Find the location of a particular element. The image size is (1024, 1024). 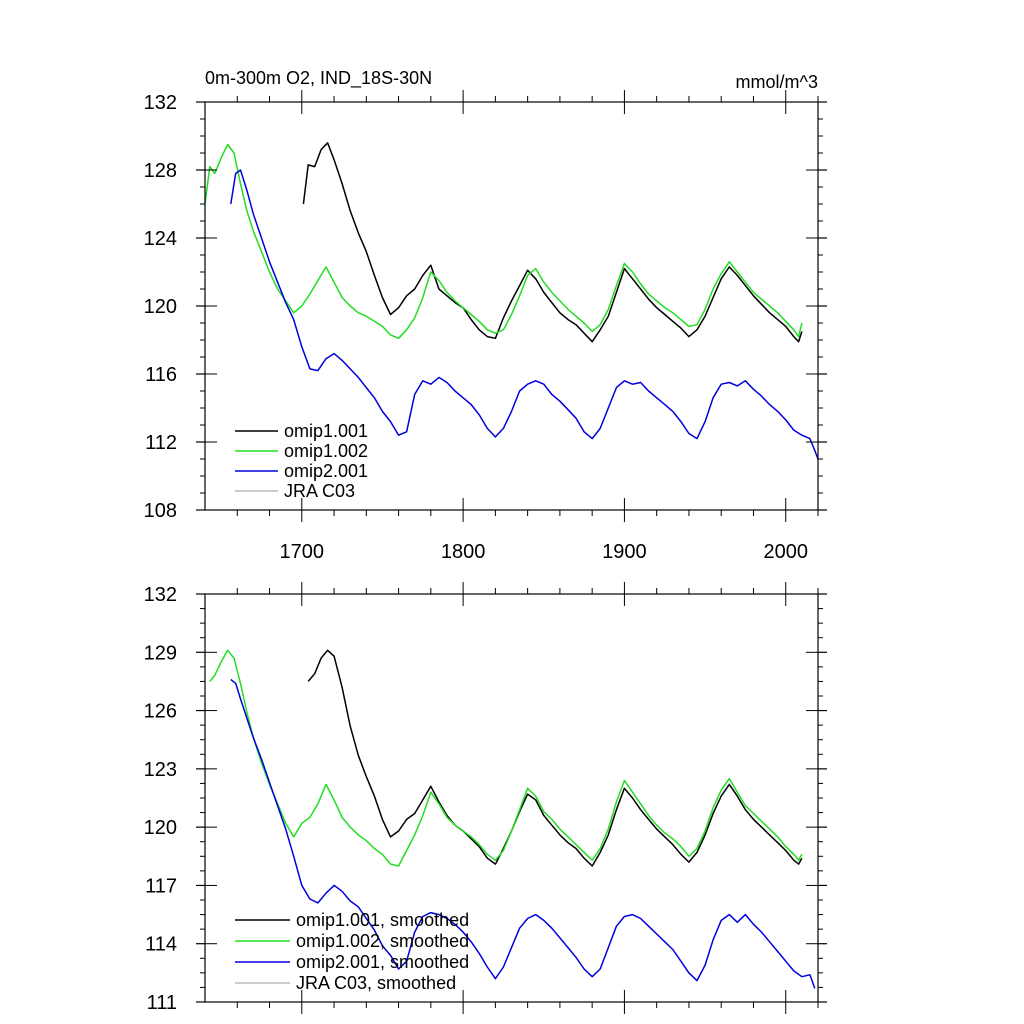

y-tick-label: 123 is located at coordinates (160, 770).